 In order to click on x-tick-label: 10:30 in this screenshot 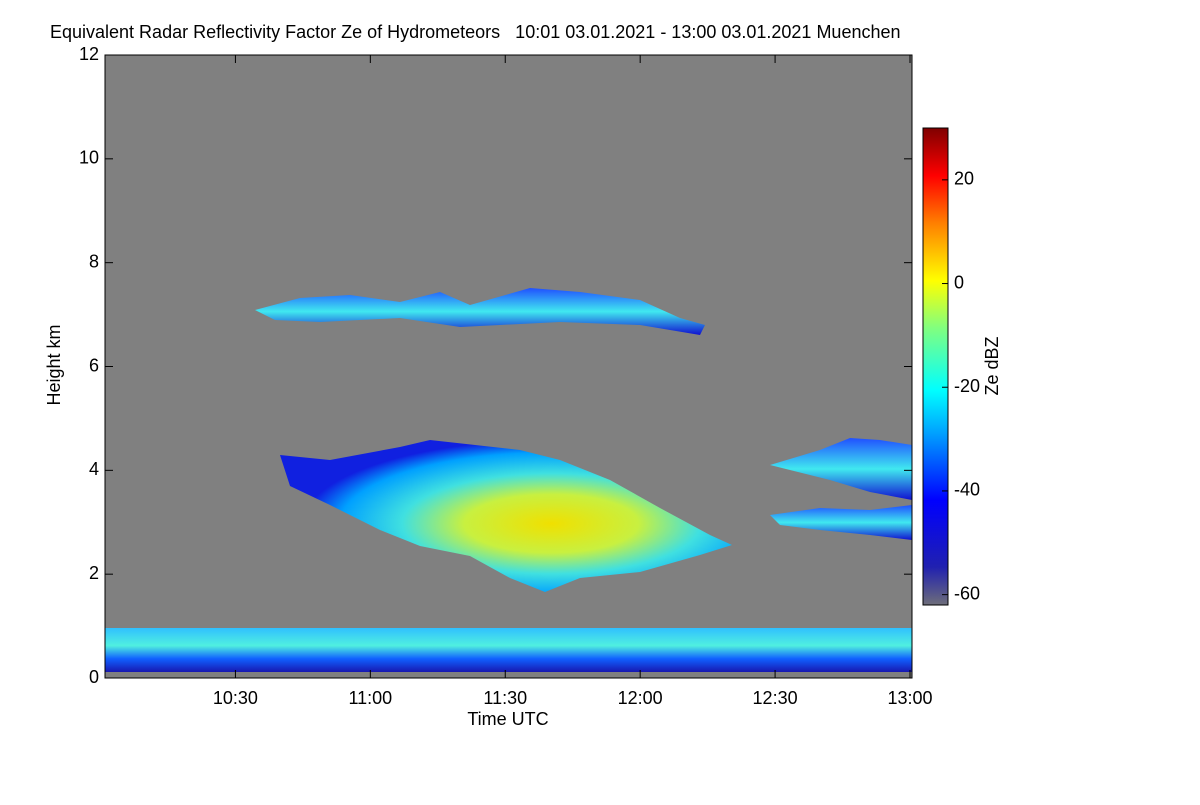, I will do `click(235, 698)`.